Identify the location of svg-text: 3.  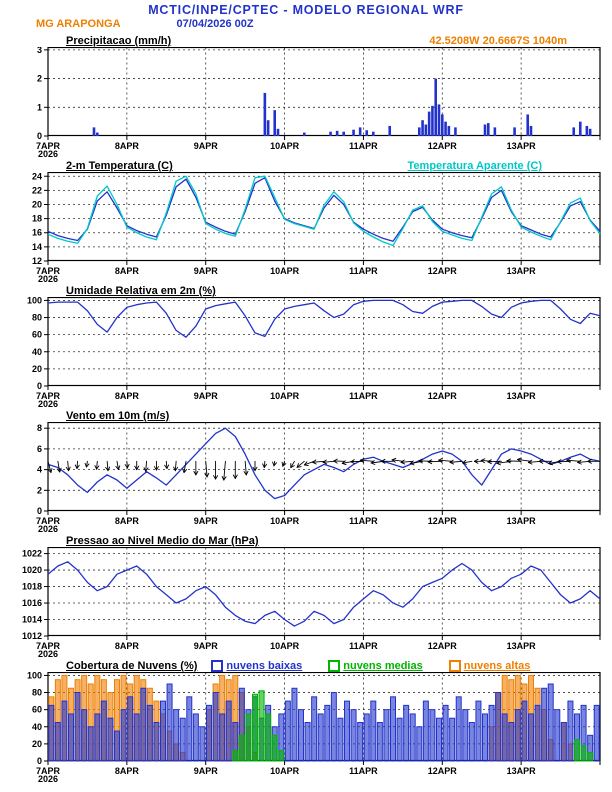
(39, 51).